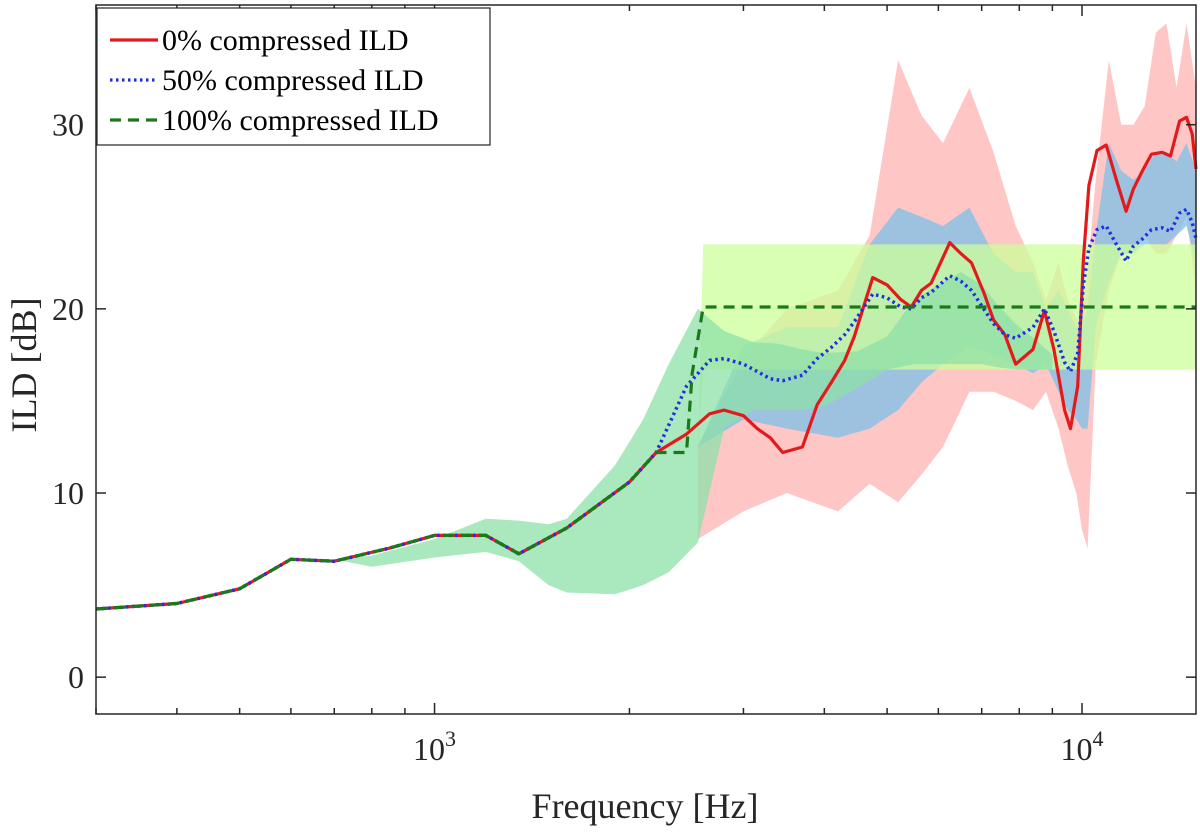  Describe the element at coordinates (1097, 738) in the screenshot. I see `x-tick-exponent: 4` at that location.